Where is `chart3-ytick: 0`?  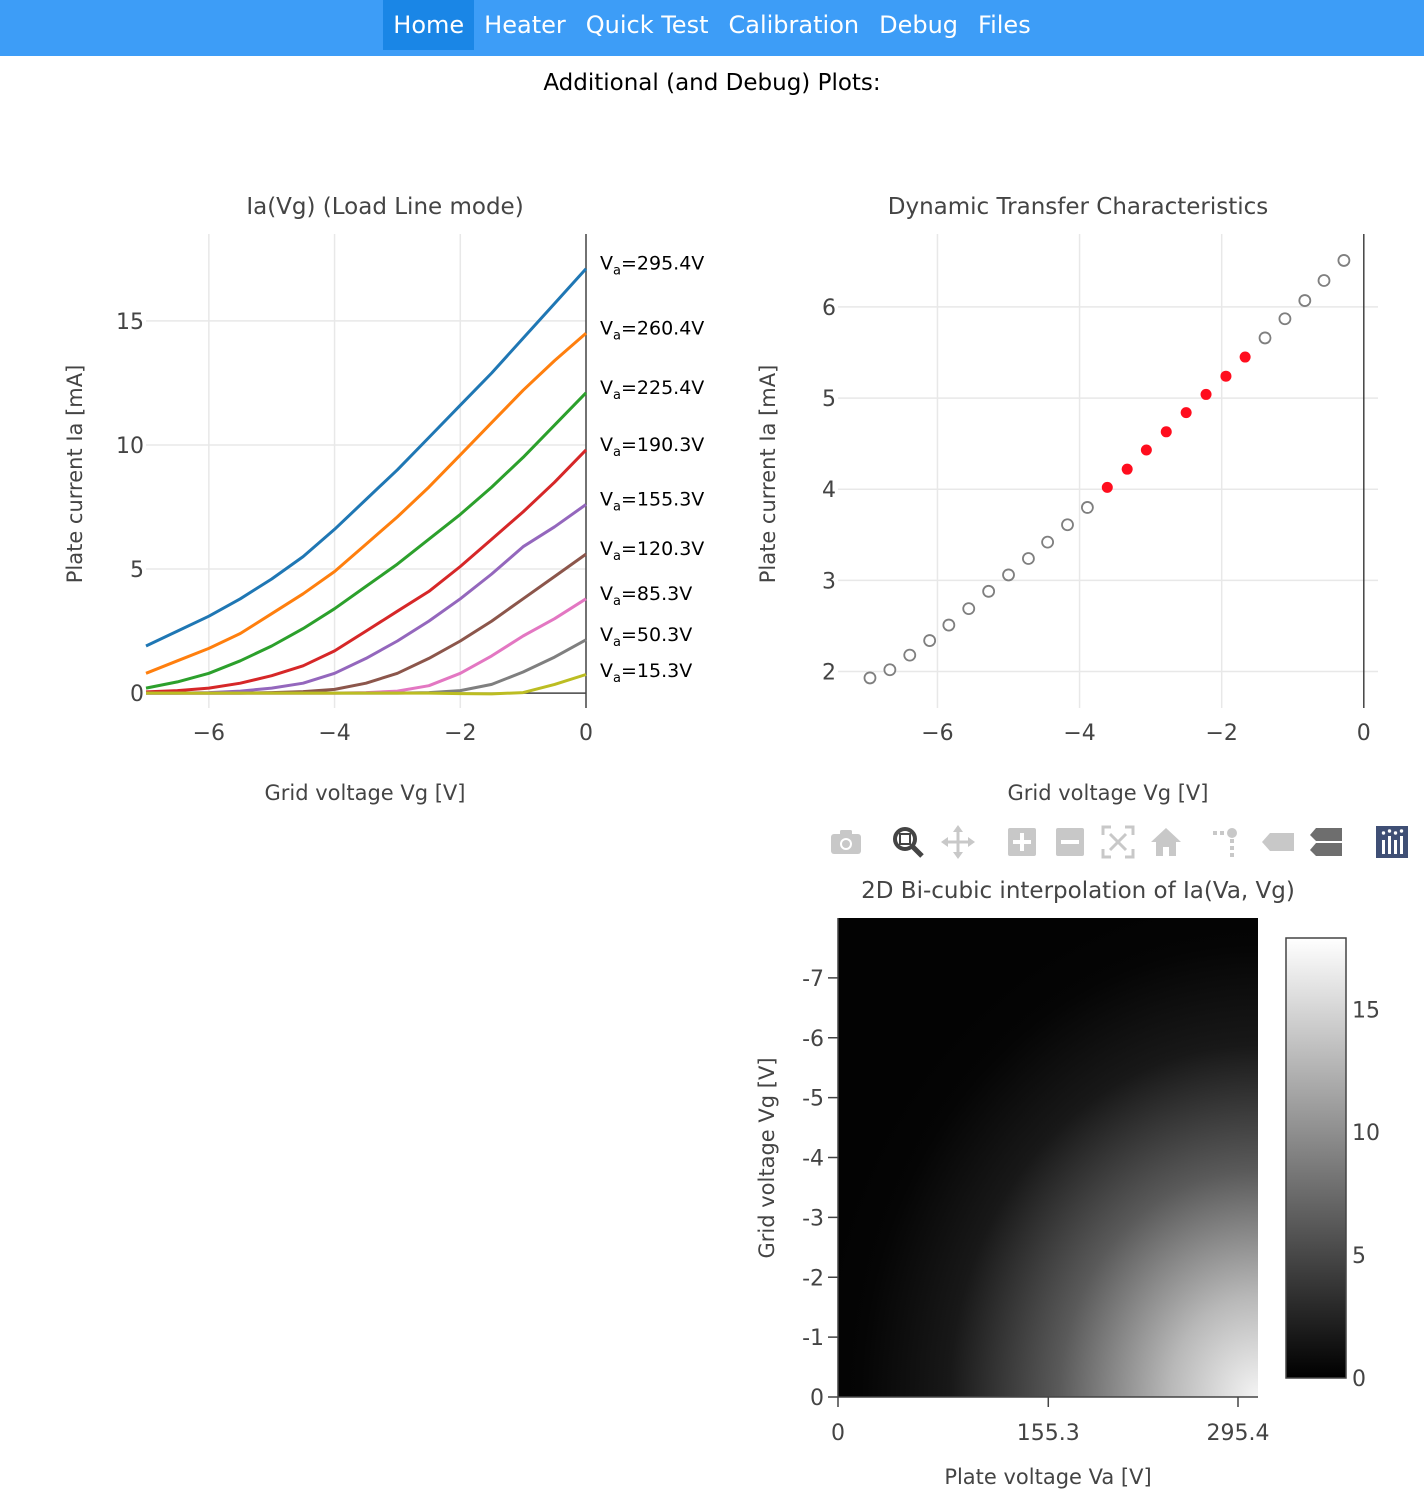 chart3-ytick: 0 is located at coordinates (817, 1398).